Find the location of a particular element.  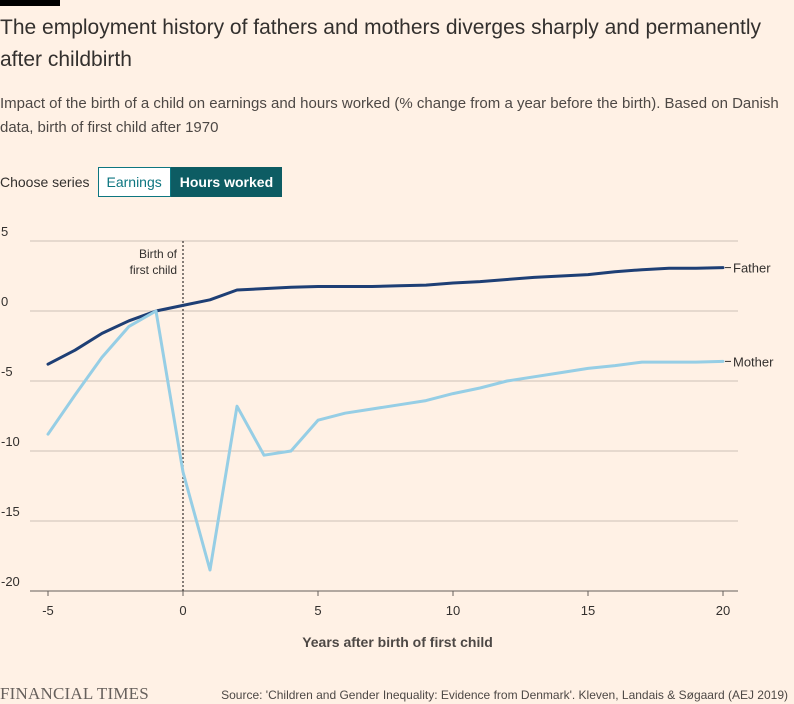

x-tick-label: -5 is located at coordinates (48, 610).